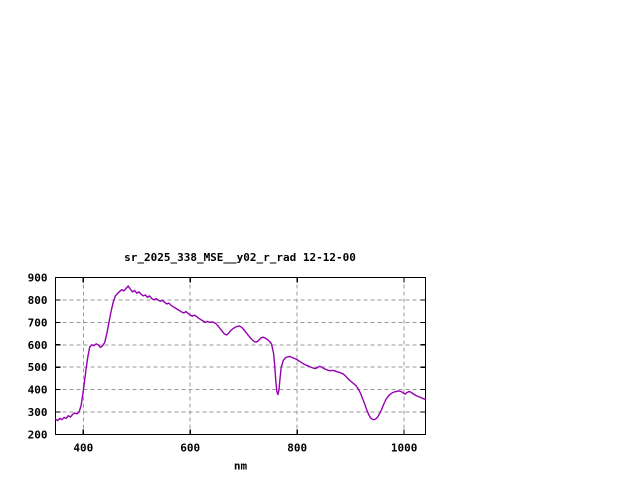 The height and width of the screenshot is (480, 640). Describe the element at coordinates (38, 367) in the screenshot. I see `y-tick-label: 500` at that location.